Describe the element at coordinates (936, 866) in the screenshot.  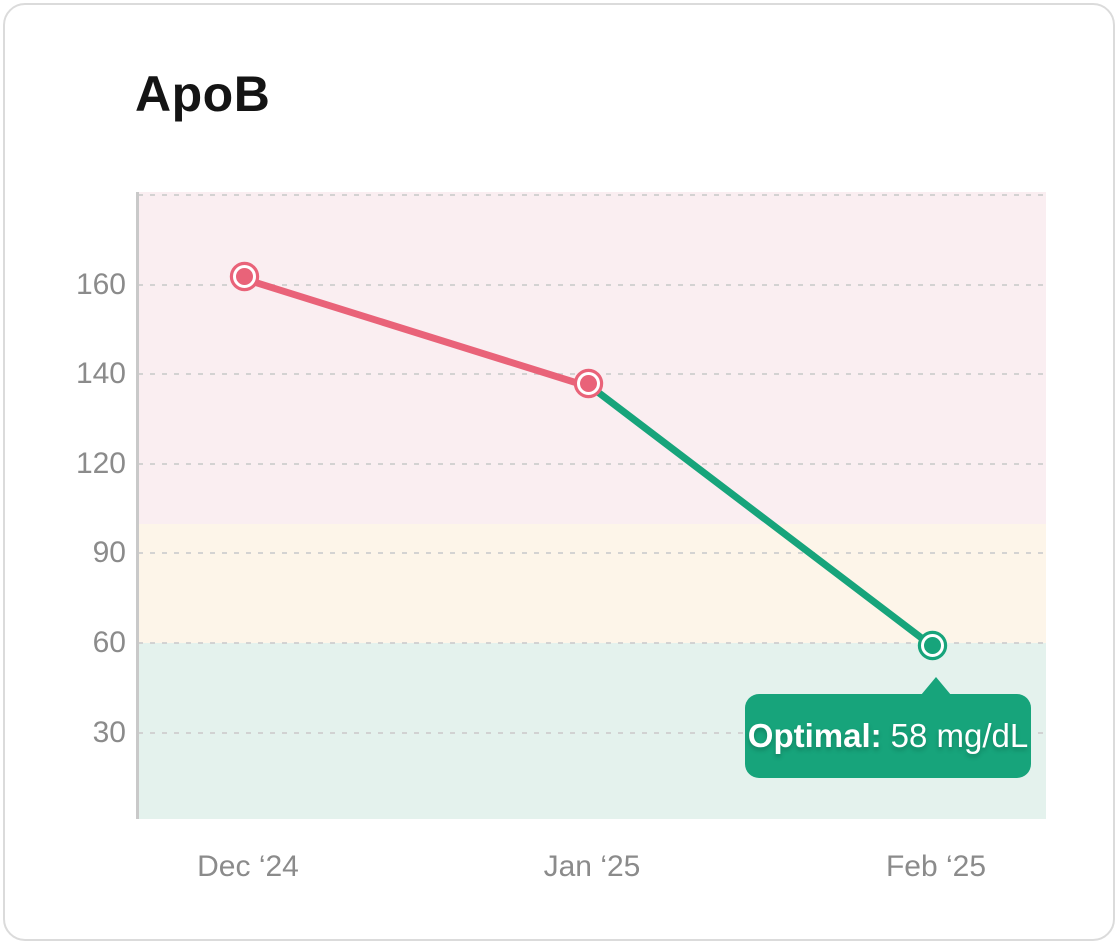
I see `x-axis-label: Feb ‘25` at that location.